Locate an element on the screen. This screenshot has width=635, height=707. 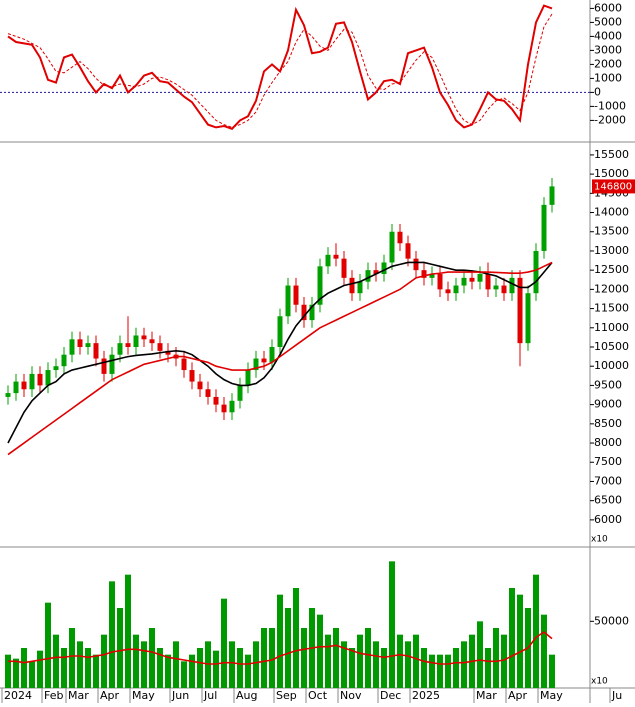
x-tick-label: Nov is located at coordinates (351, 695).